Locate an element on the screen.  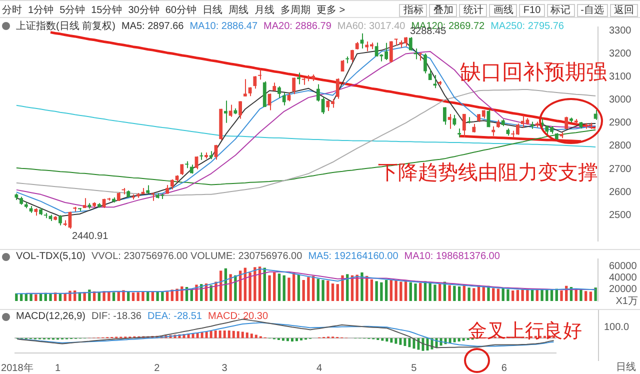
text: 15分钟 is located at coordinates (106, 10).